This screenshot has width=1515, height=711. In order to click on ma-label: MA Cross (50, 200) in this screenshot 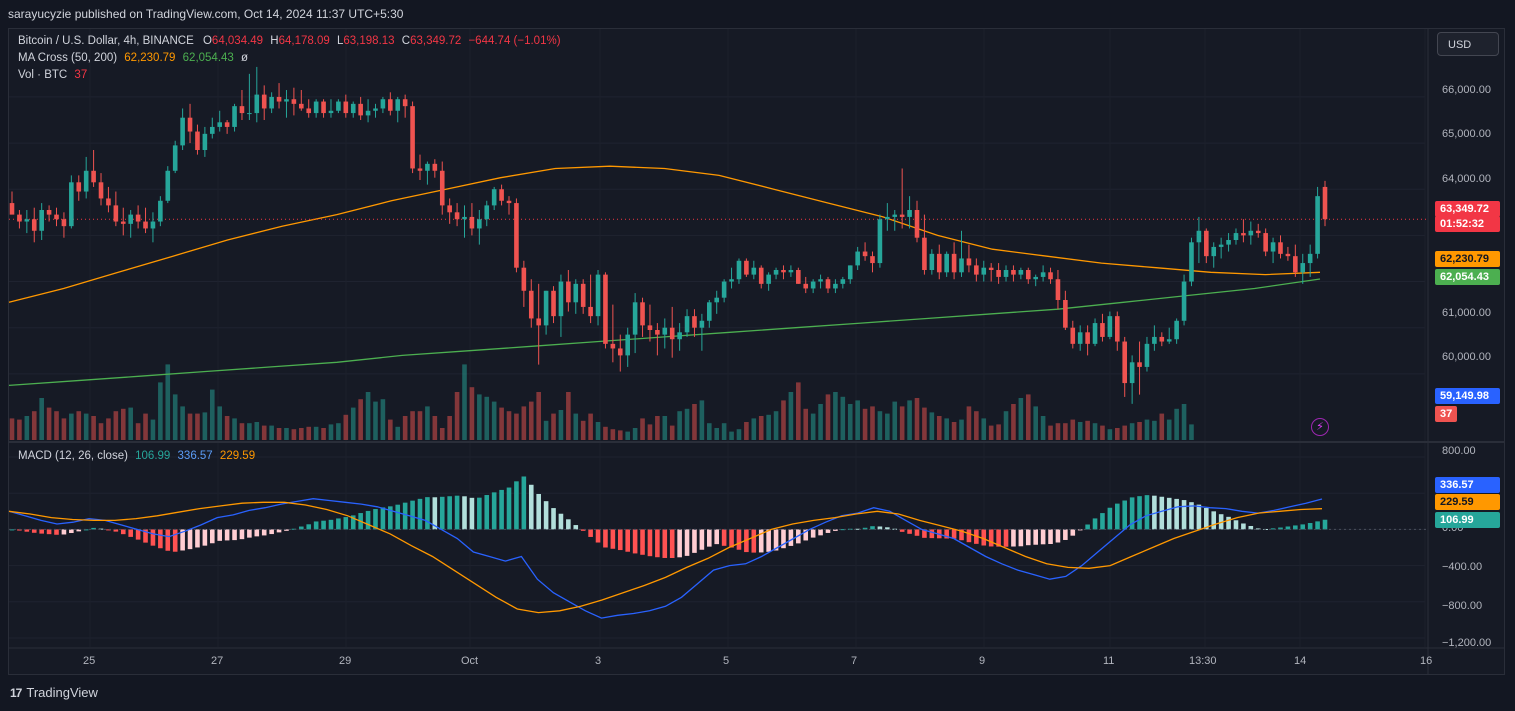, I will do `click(68, 58)`.